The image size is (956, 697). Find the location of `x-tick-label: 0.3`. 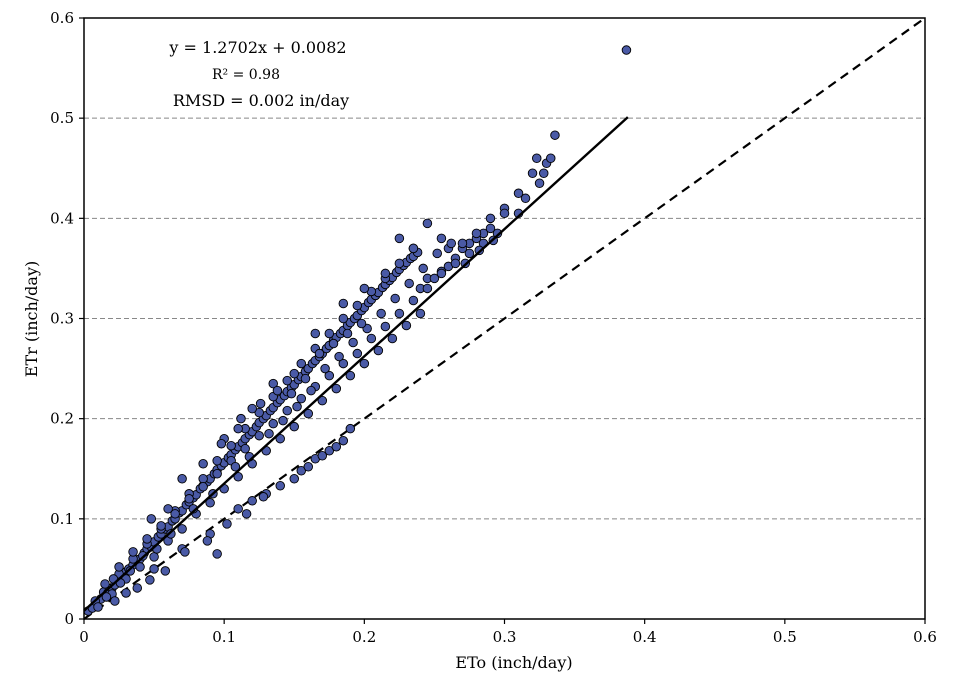

x-tick-label: 0.3 is located at coordinates (505, 637).